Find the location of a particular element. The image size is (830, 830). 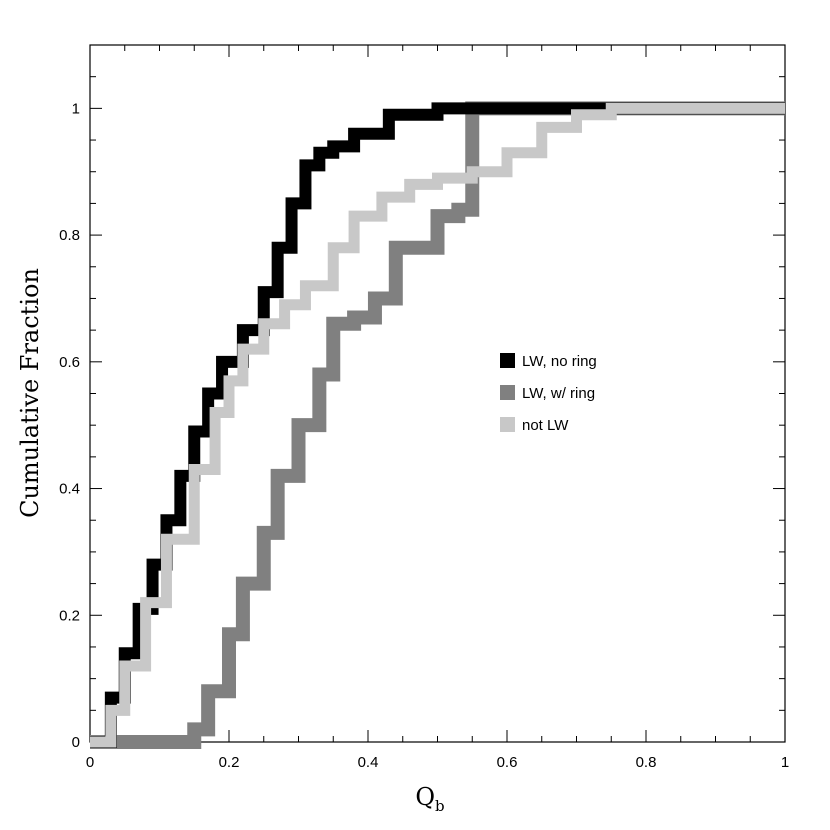

x-axis-title-subscript: b is located at coordinates (440, 806).